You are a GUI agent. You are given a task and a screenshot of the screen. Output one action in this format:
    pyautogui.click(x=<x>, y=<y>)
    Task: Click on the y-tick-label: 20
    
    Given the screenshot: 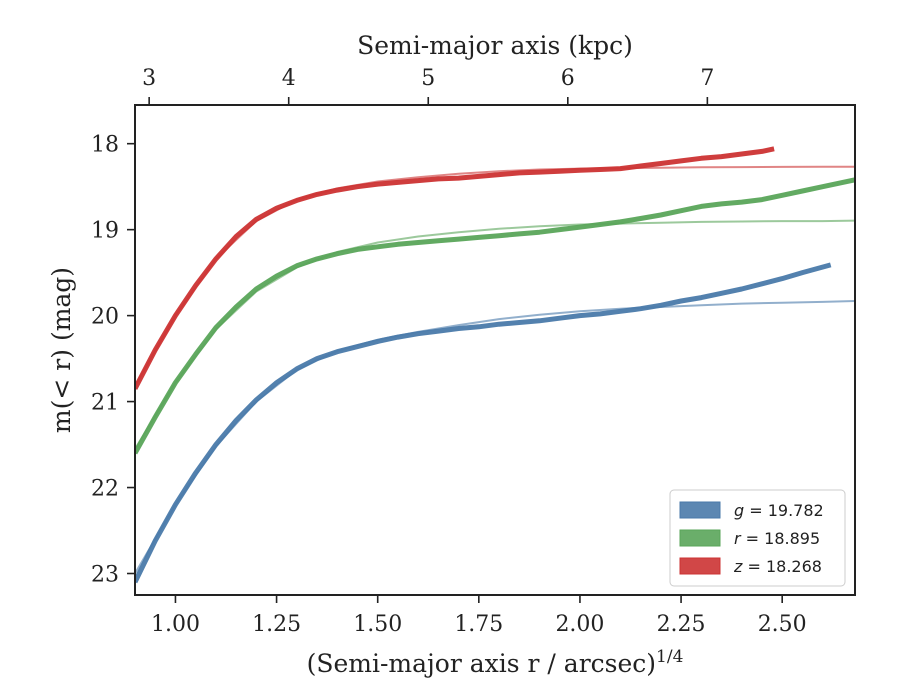 What is the action you would take?
    pyautogui.click(x=105, y=317)
    